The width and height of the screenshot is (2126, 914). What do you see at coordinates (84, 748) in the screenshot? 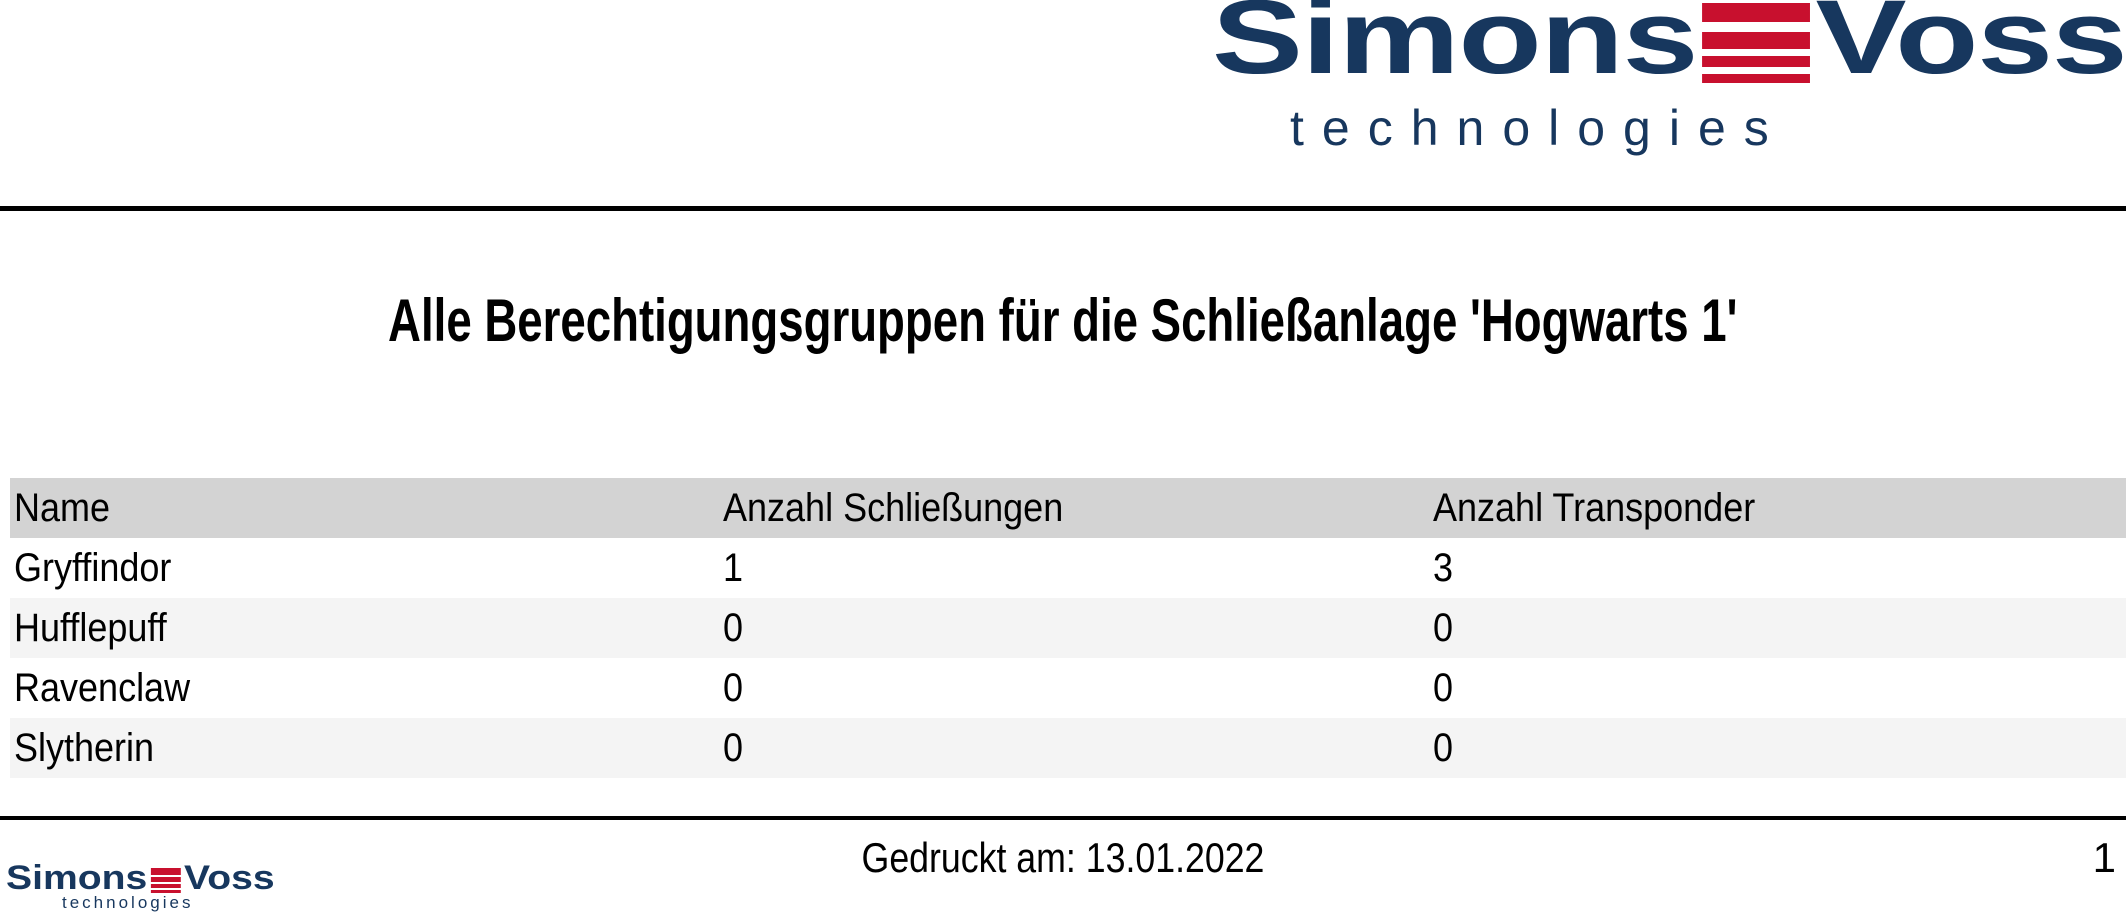
I see `cell-name-text: Slytherin` at bounding box center [84, 748].